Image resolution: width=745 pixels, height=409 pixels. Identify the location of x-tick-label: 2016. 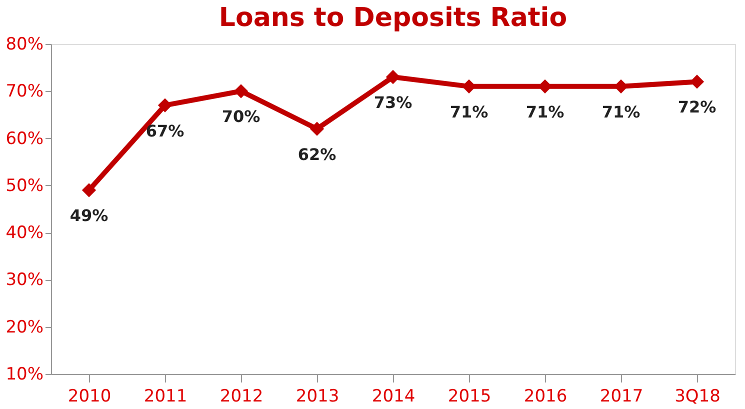
(546, 396).